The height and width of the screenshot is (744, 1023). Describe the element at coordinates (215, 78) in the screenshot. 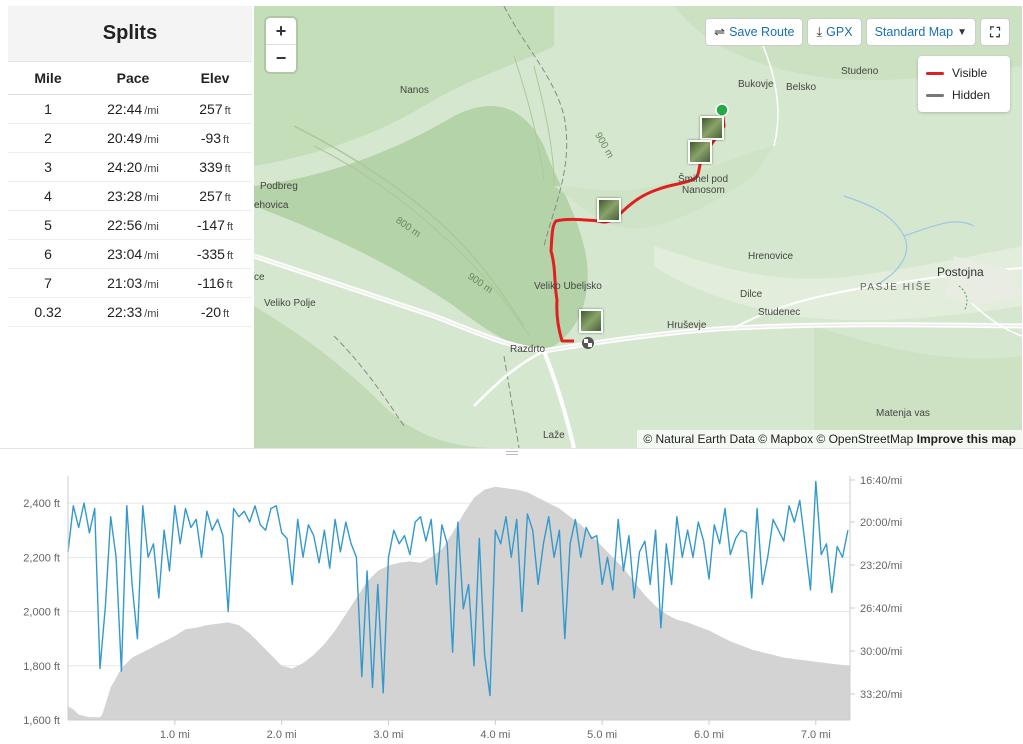

I see `column-header-elev: Elev` at that location.